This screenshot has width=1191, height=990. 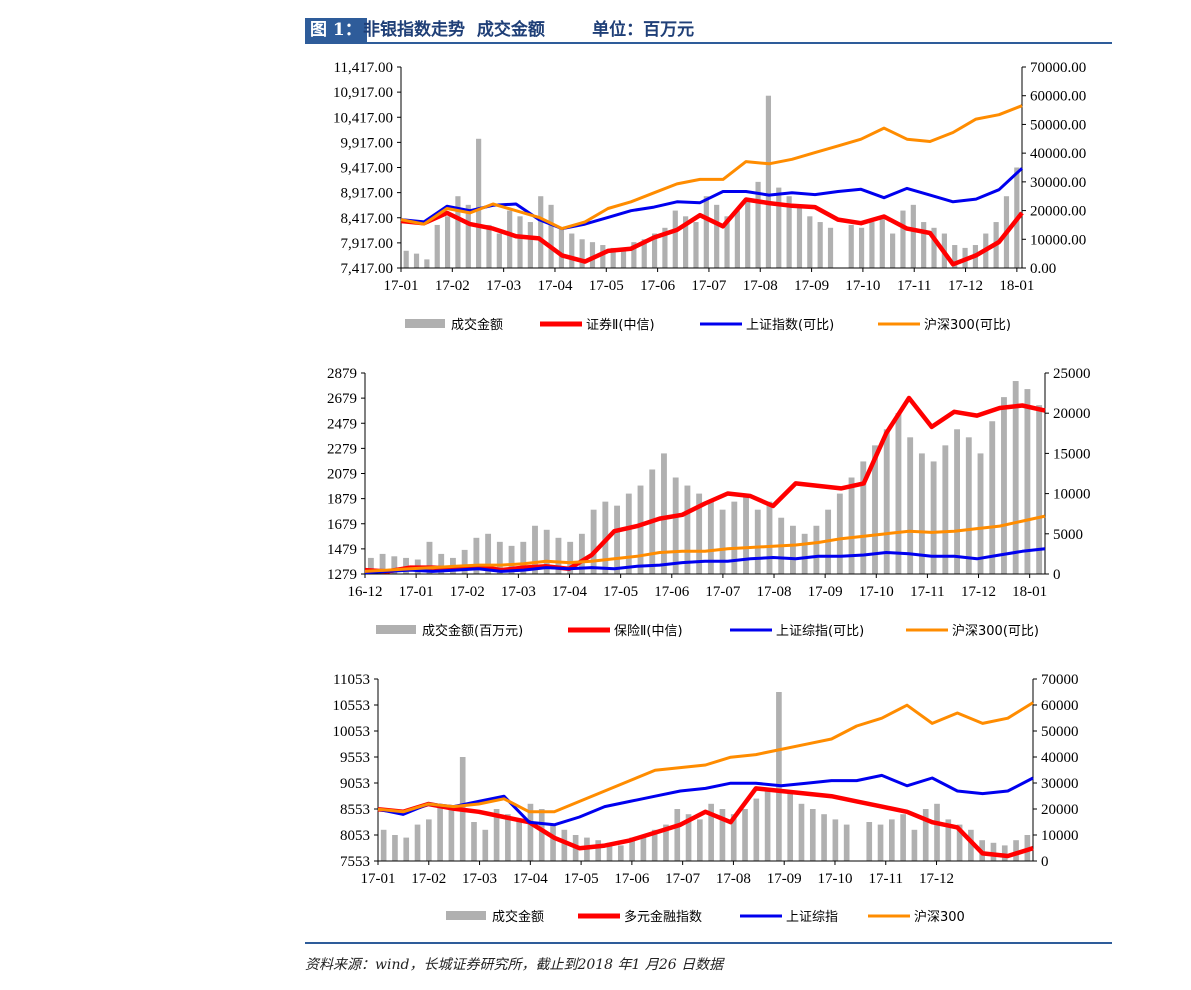 What do you see at coordinates (1060, 810) in the screenshot?
I see `right-tick-label: 20000` at bounding box center [1060, 810].